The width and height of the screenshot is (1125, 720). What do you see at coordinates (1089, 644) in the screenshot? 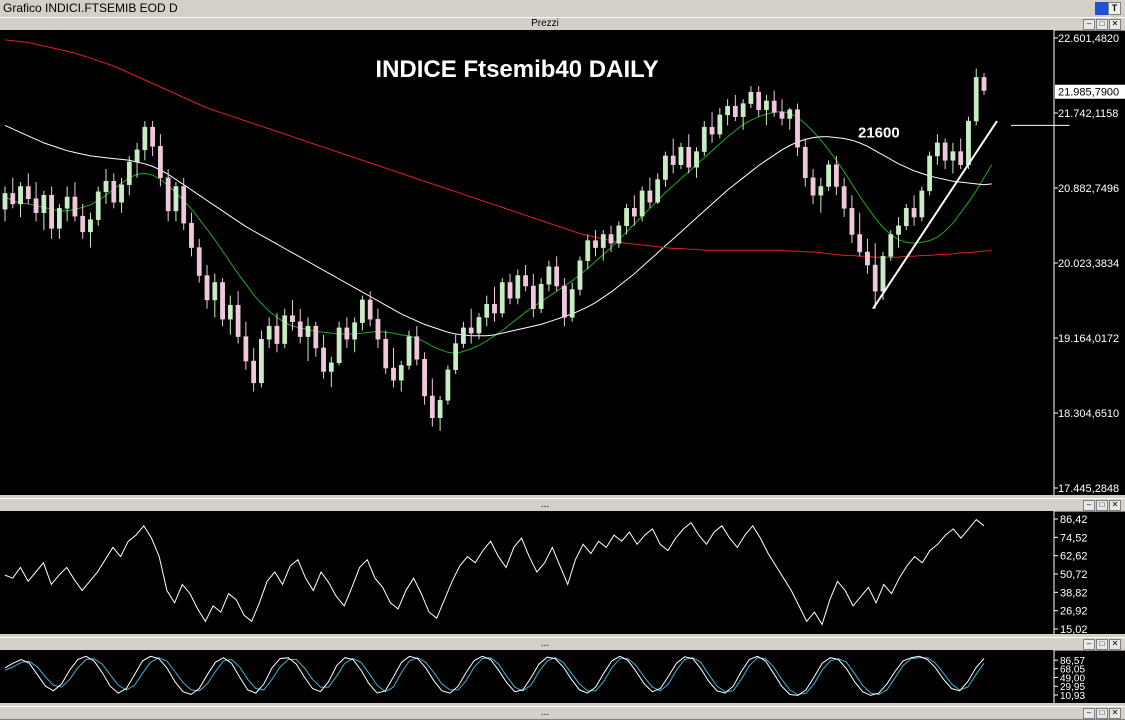
I see `osc2-minimize-icon: –` at bounding box center [1089, 644].